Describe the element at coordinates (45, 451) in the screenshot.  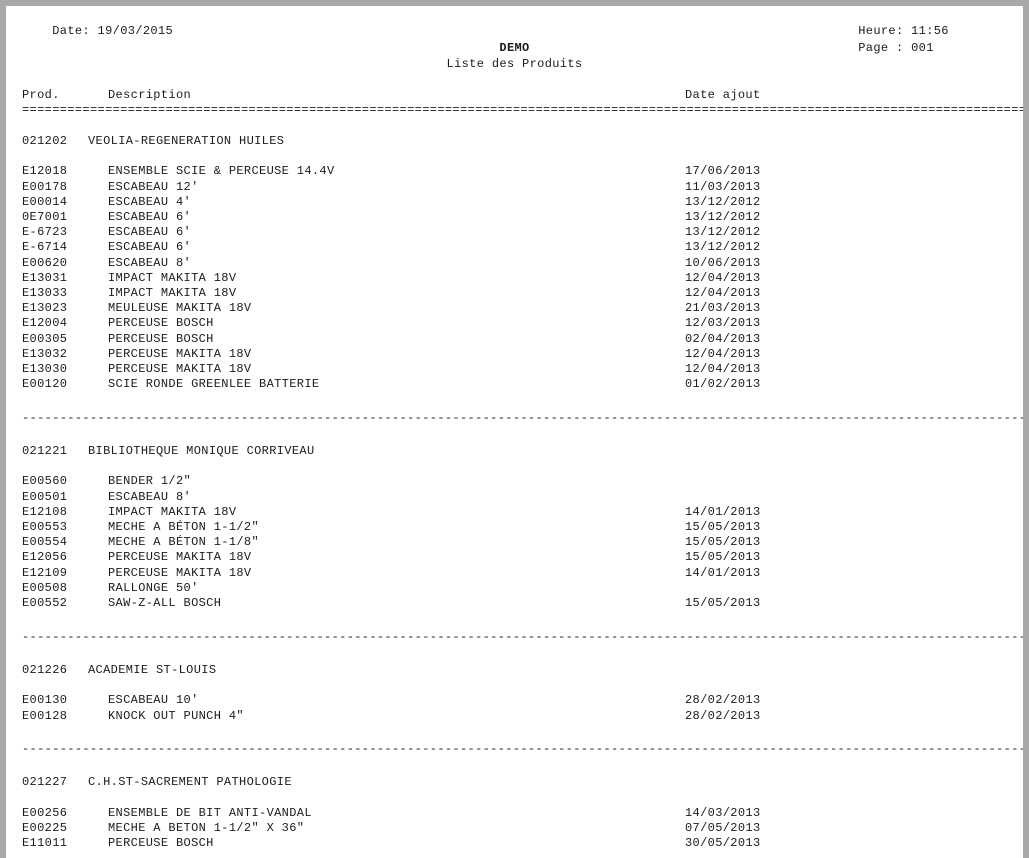
I see `group-code: 021221` at that location.